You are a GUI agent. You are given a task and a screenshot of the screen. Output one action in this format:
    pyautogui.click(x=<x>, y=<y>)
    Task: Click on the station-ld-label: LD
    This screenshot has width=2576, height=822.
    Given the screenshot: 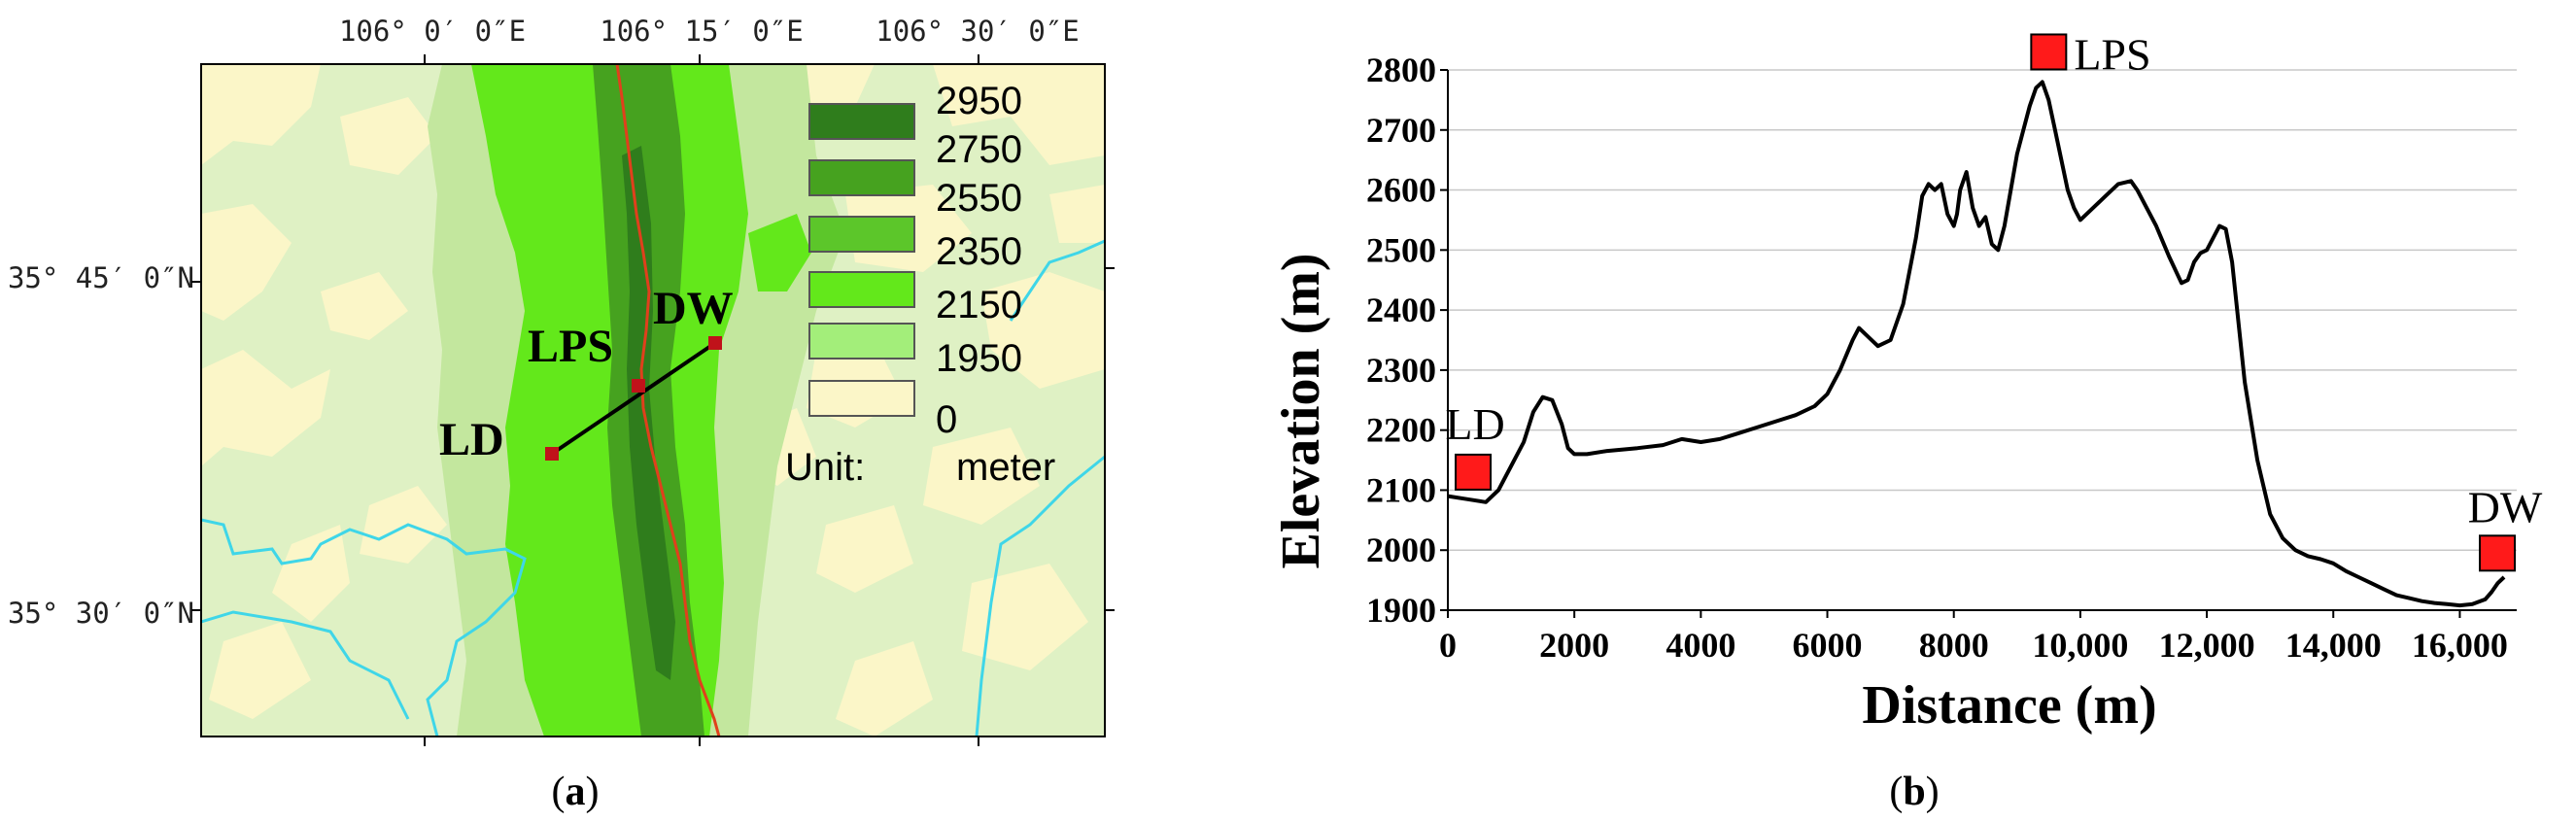 What is the action you would take?
    pyautogui.click(x=471, y=439)
    